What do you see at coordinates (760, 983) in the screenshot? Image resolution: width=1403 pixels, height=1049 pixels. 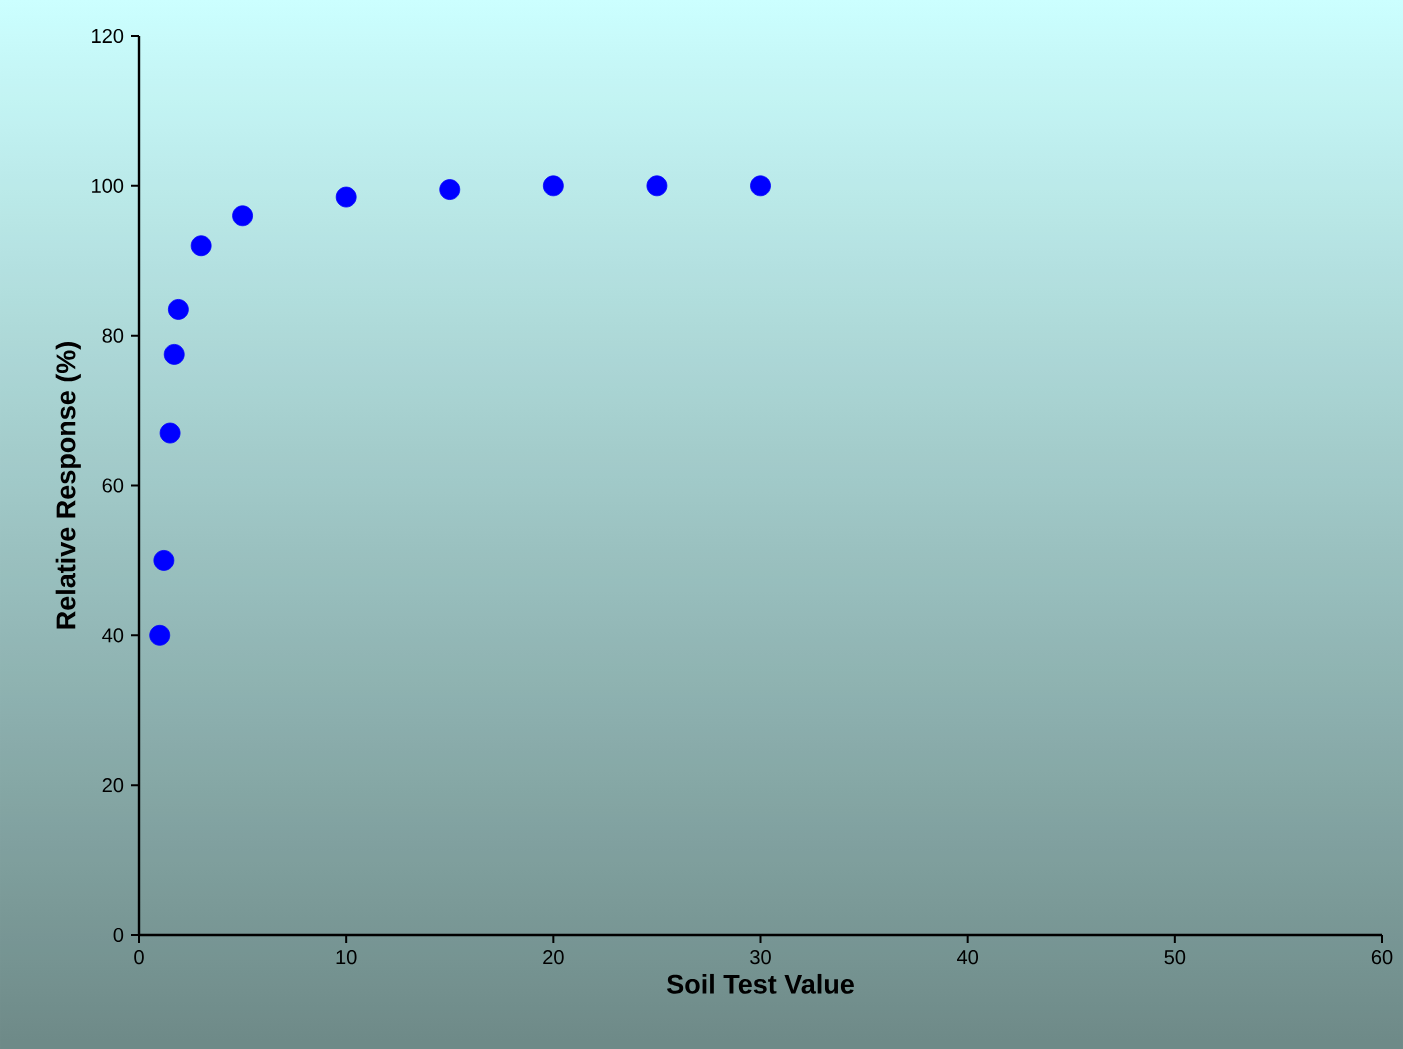 I see `x-axis-title: Soil Test Value` at bounding box center [760, 983].